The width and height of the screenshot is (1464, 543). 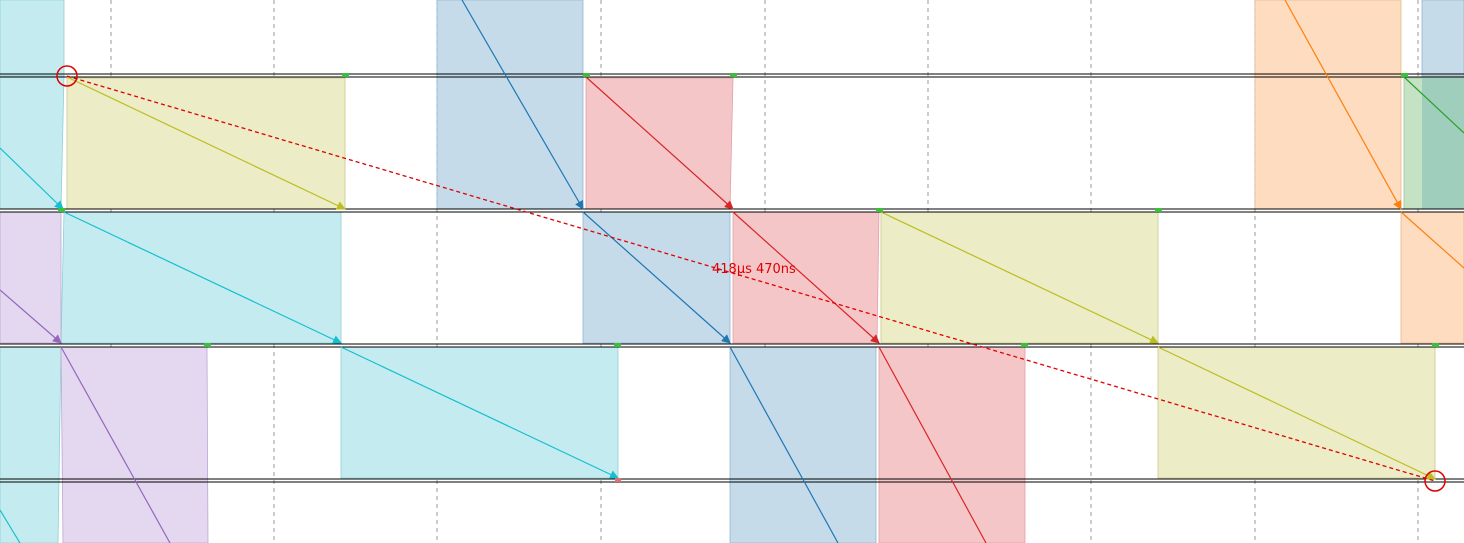 I want to click on measurement-label: 418µs 470ns, so click(x=754, y=269).